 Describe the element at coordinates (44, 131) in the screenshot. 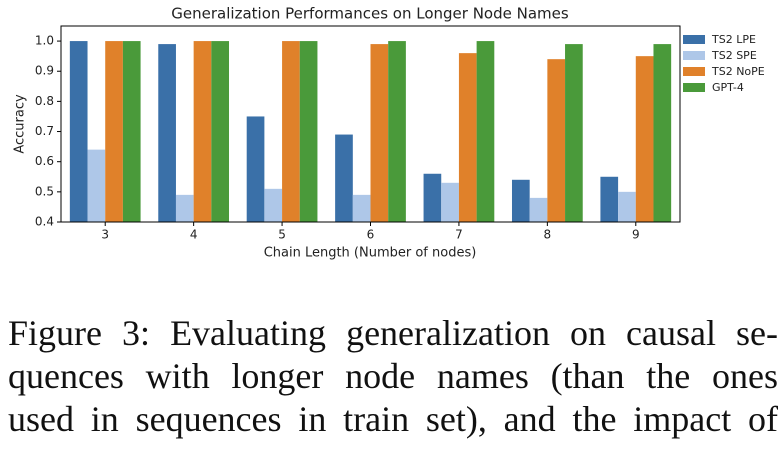

I see `y-tick-label: 0.7` at that location.